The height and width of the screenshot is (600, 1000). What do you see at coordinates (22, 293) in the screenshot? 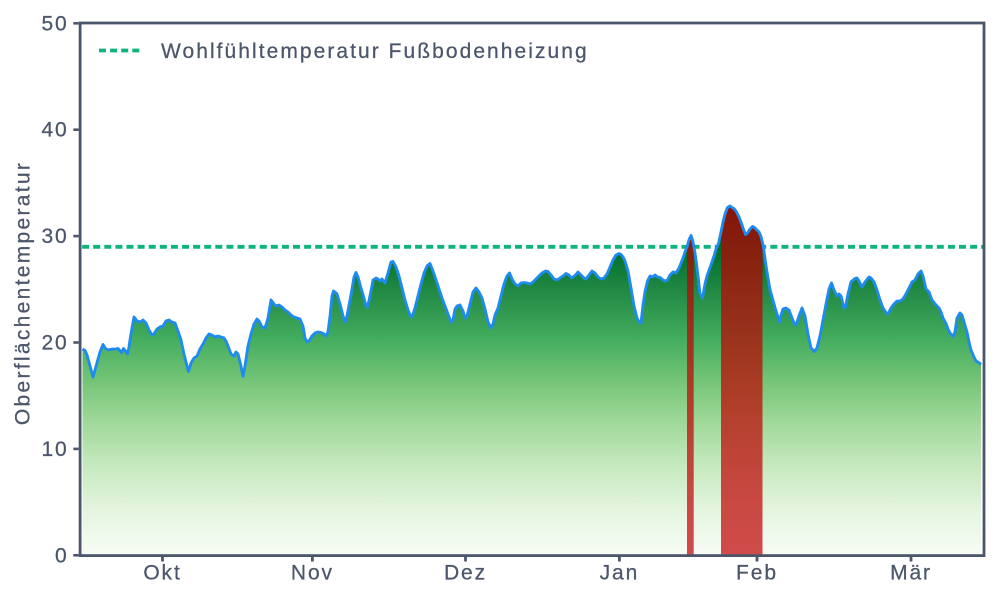
I see `svg-text: Oberflächentemperatur` at bounding box center [22, 293].